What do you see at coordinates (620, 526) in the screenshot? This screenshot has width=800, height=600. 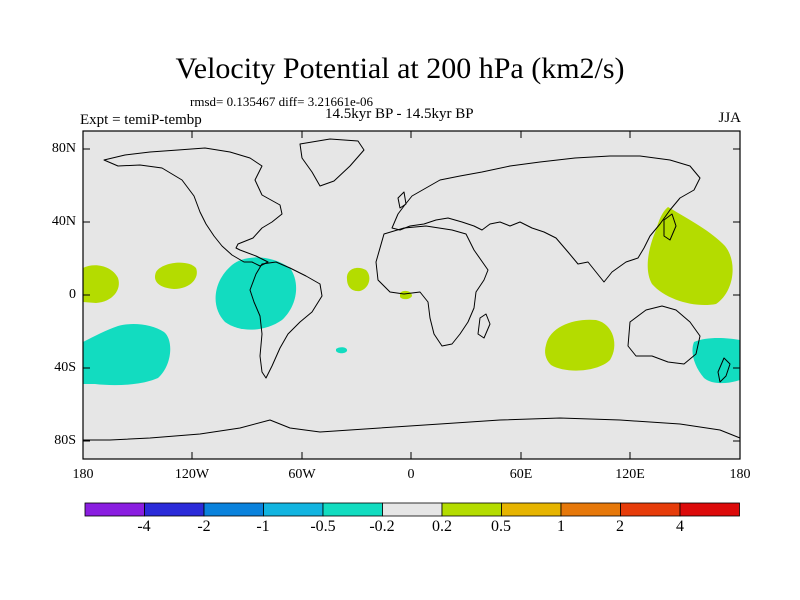 I see `colorbar-label: 2` at bounding box center [620, 526].